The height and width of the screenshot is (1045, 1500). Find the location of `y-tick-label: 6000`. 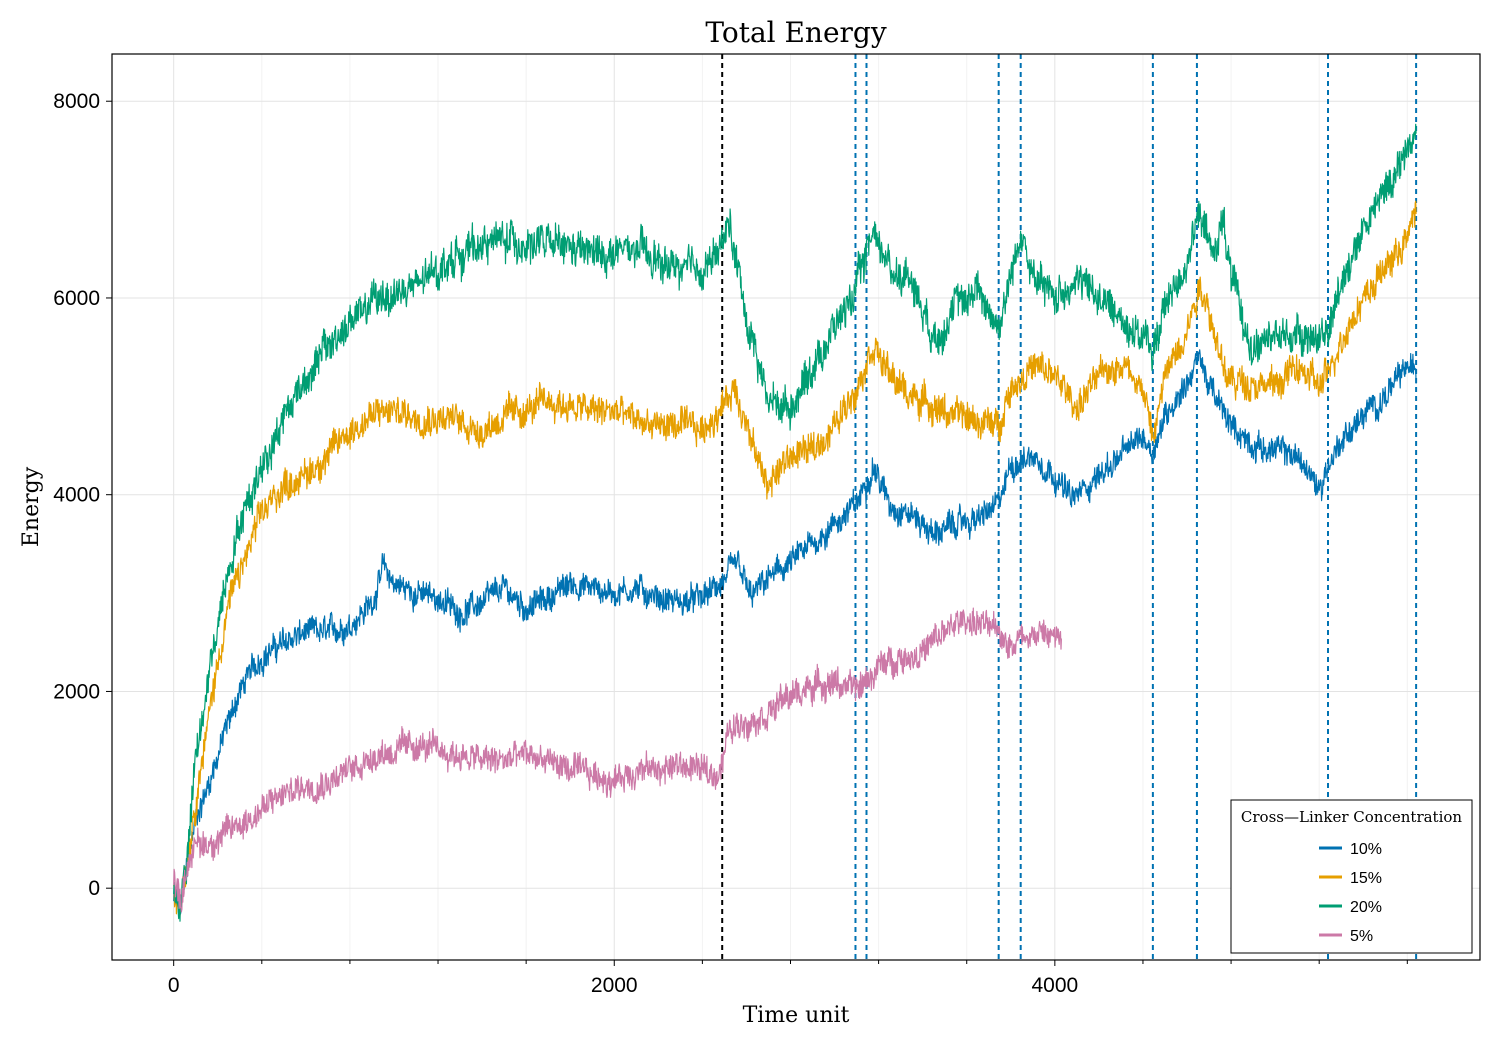

y-tick-label: 6000 is located at coordinates (76, 298).